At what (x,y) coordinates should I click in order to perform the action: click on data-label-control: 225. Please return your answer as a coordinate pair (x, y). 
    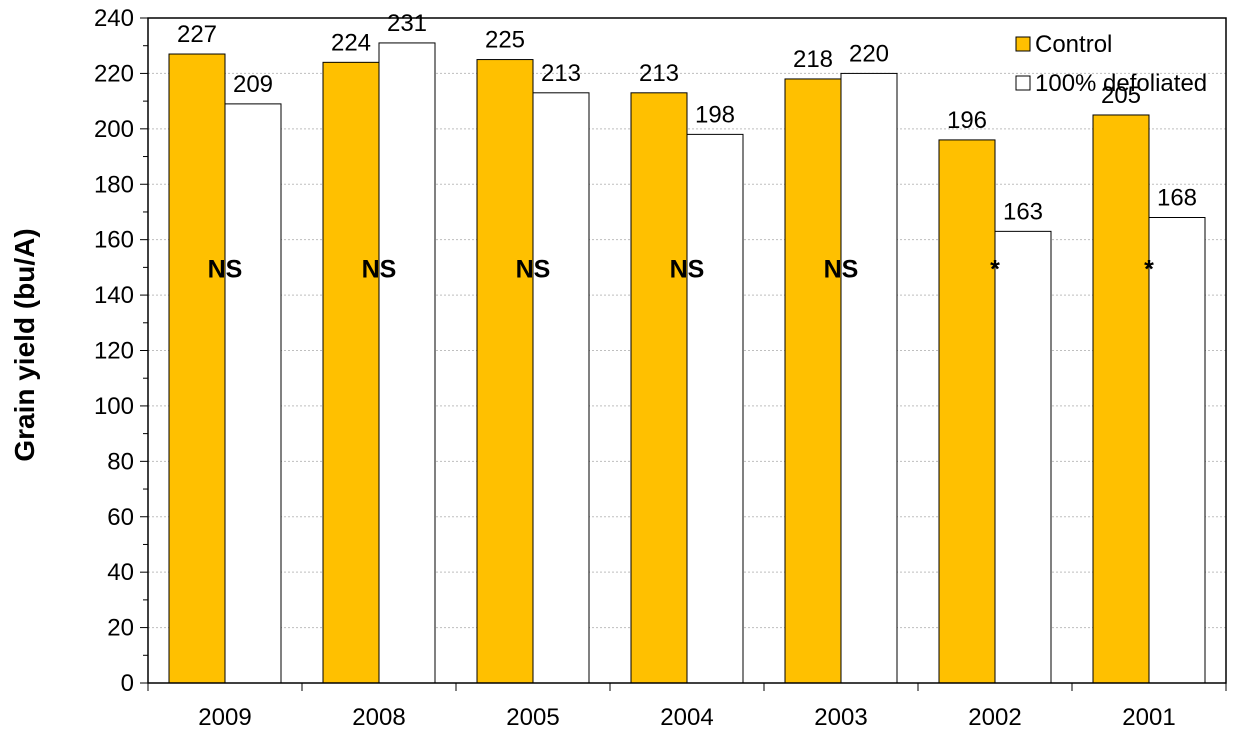
    Looking at the image, I should click on (505, 40).